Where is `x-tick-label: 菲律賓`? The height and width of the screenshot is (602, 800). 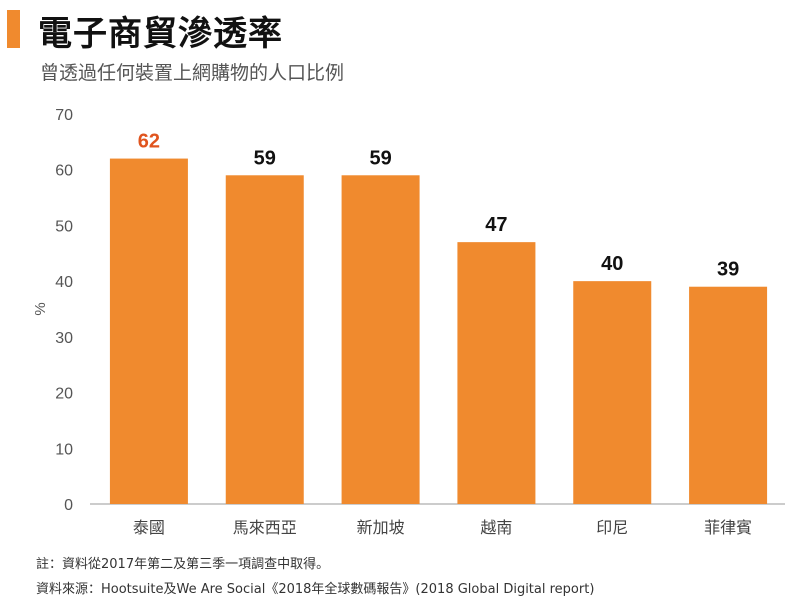 x-tick-label: 菲律賓 is located at coordinates (728, 527).